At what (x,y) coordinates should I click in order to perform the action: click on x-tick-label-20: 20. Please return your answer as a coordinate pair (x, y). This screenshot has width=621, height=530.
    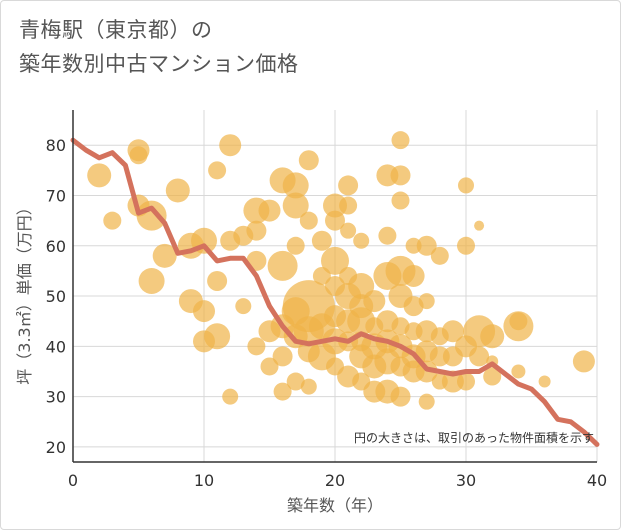
    Looking at the image, I should click on (335, 480).